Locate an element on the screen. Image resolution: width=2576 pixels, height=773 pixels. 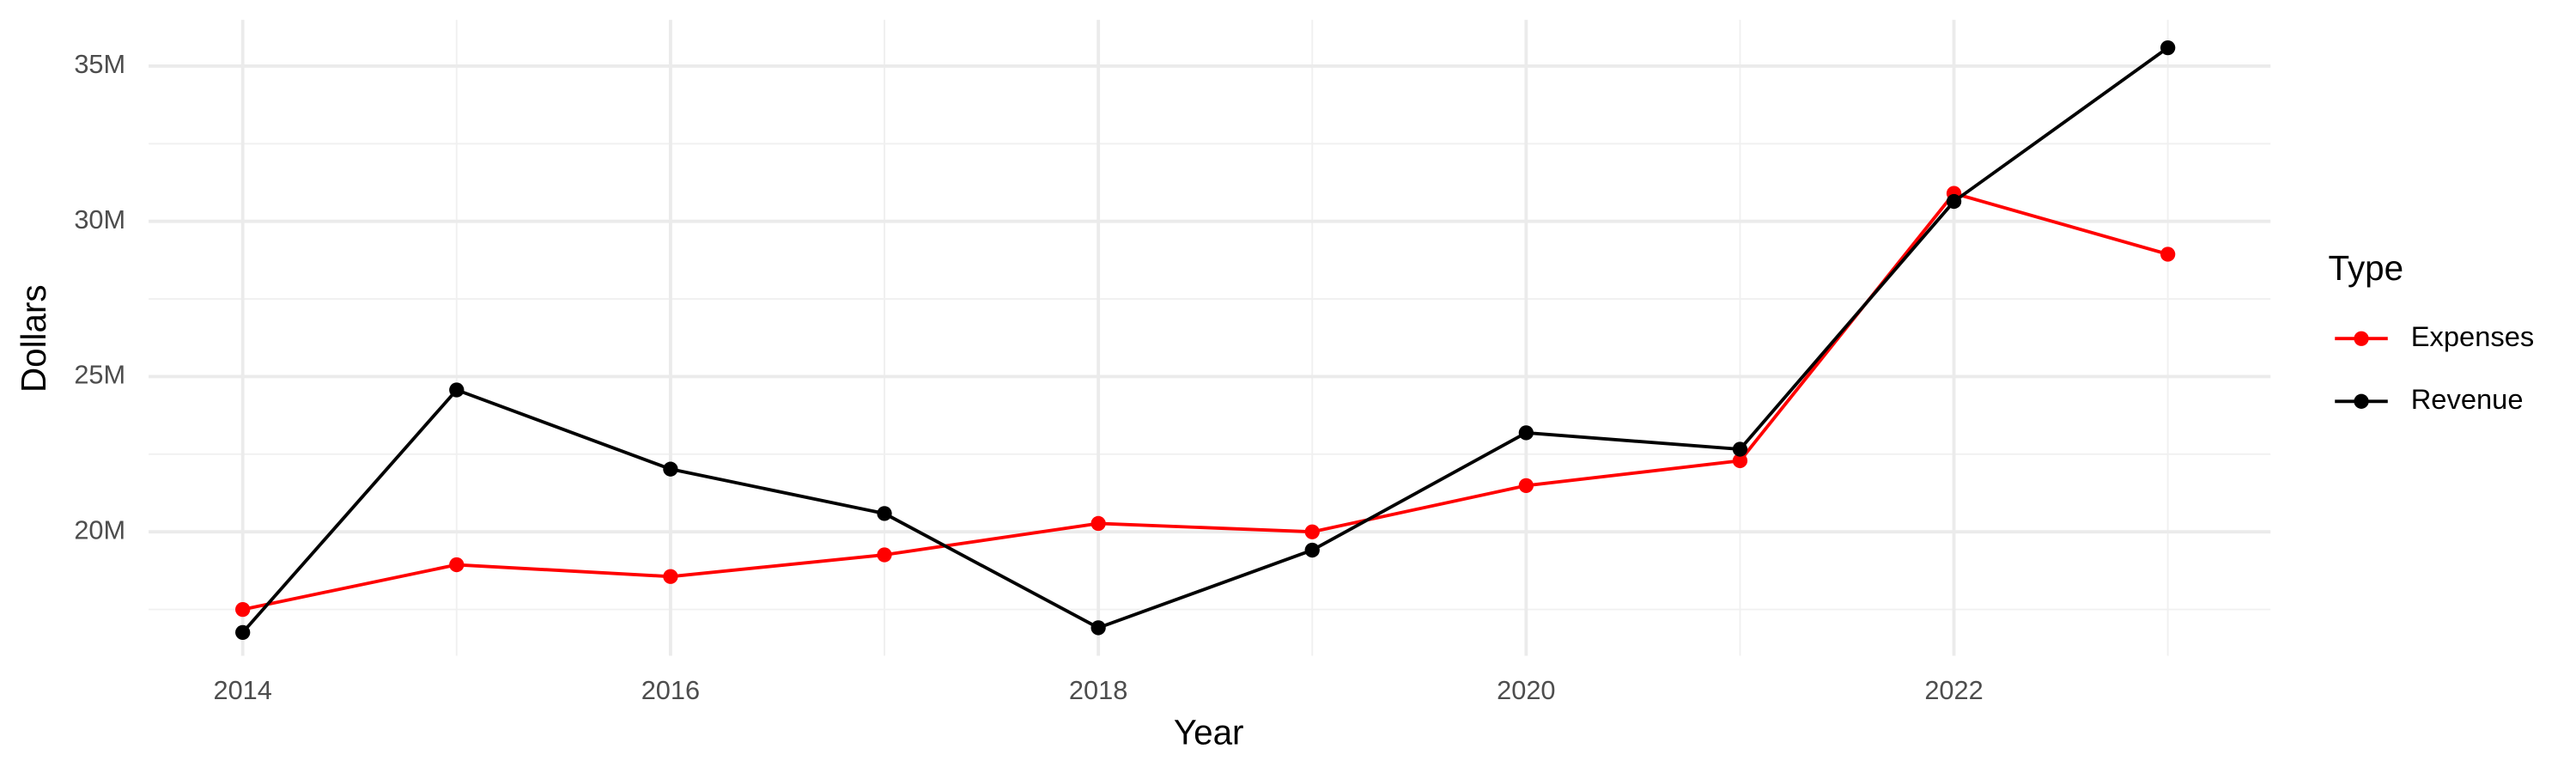
y-axis-title: Dollars is located at coordinates (33, 338).